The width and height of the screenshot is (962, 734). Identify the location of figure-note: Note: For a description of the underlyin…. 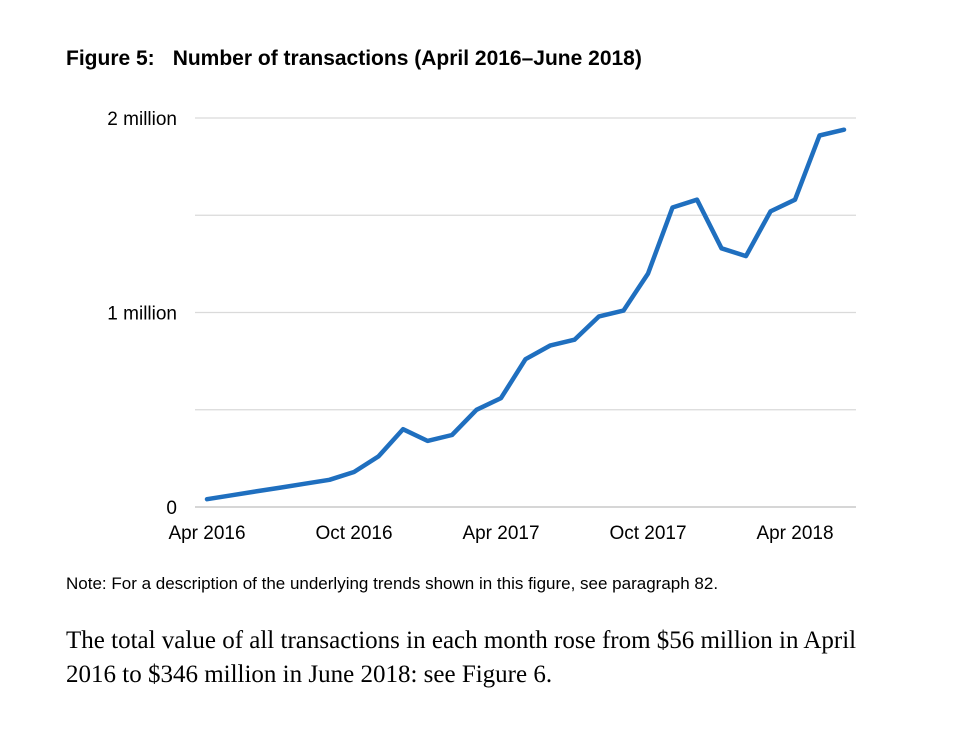
(392, 583).